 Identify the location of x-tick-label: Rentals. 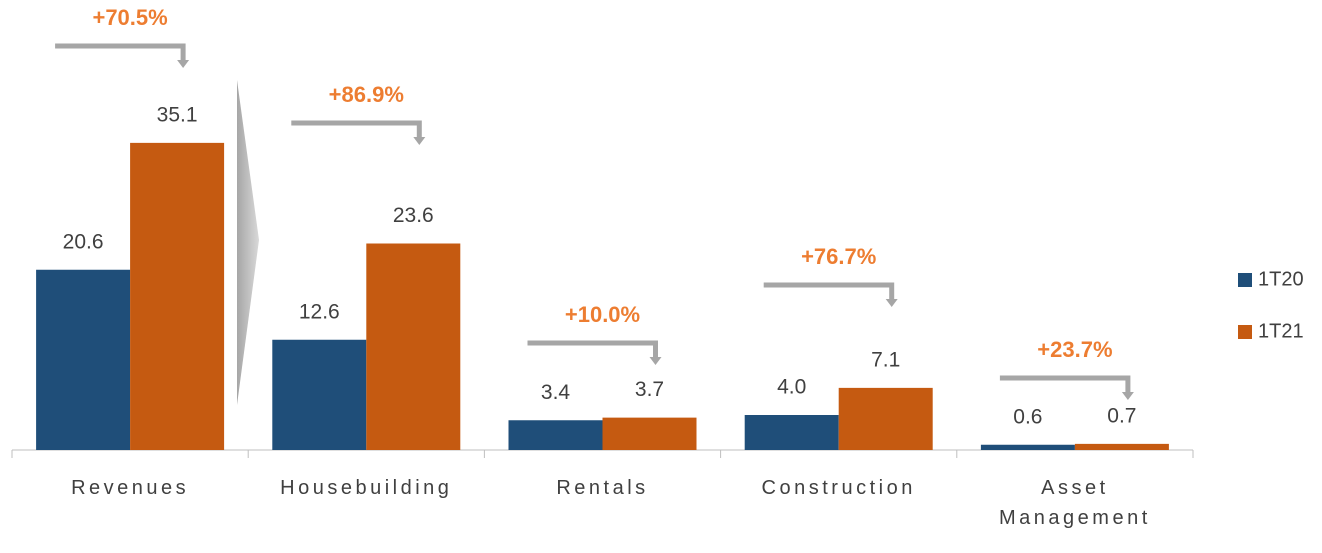
(602, 488).